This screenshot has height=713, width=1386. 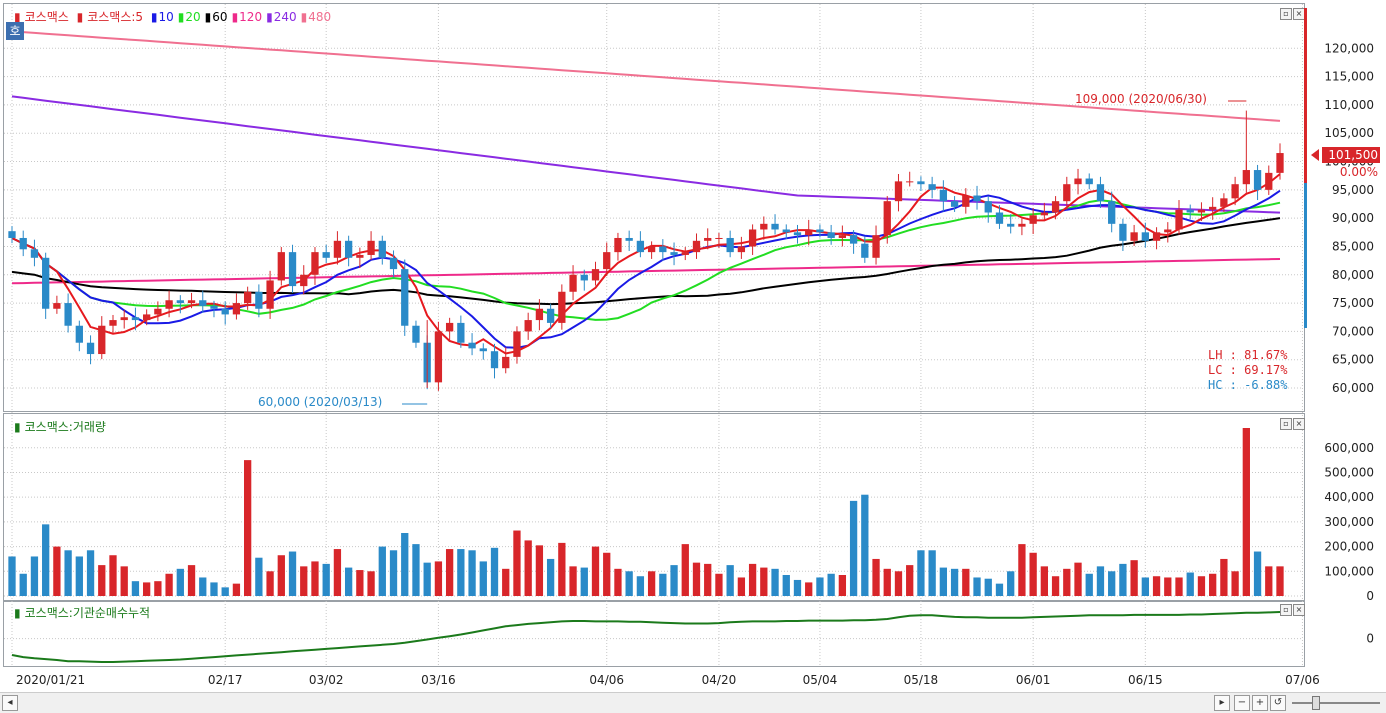 I want to click on x-tick-label: 04/06, so click(x=606, y=680).